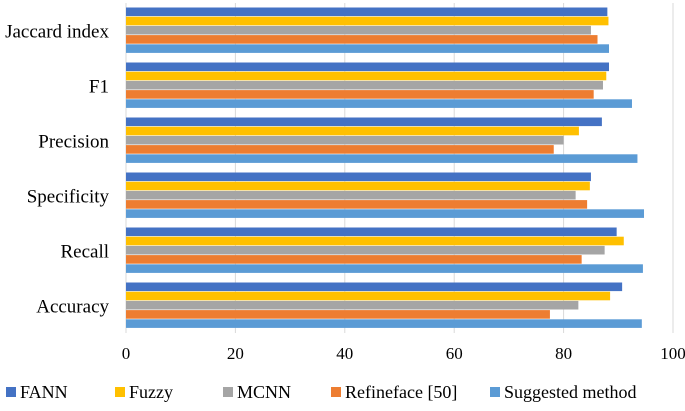  Describe the element at coordinates (366, 76) in the screenshot. I see `bar-fuzzy-f1` at that location.